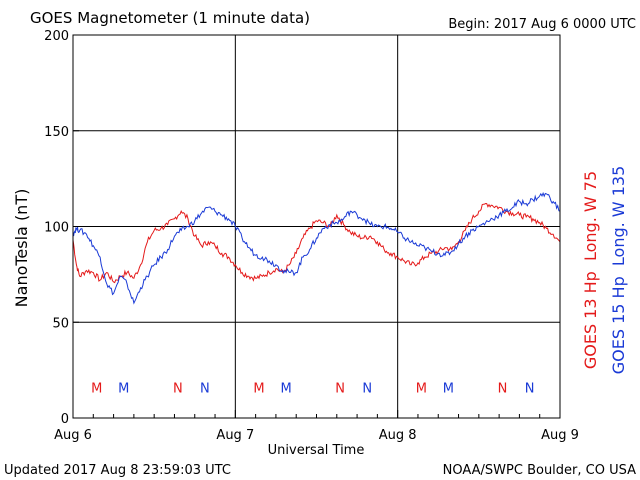 Image resolution: width=640 pixels, height=480 pixels. I want to click on chart-title: GOES Magnetometer (1 minute data), so click(170, 18).